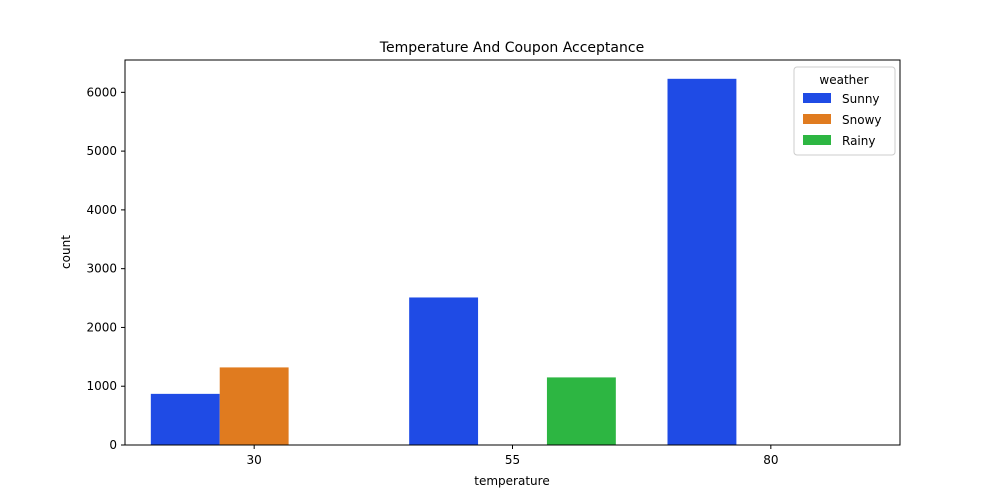 The height and width of the screenshot is (500, 1000). What do you see at coordinates (817, 140) in the screenshot?
I see `legend-swatch-rainy` at bounding box center [817, 140].